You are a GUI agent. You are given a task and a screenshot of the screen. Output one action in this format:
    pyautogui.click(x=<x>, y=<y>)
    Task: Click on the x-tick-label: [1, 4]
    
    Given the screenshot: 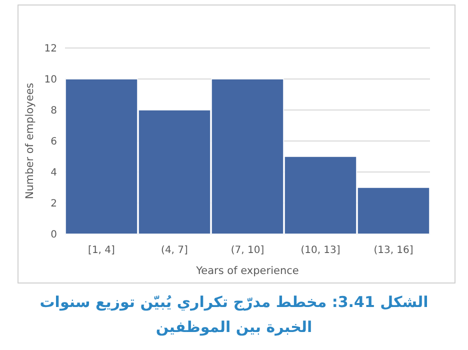 What is the action you would take?
    pyautogui.click(x=102, y=250)
    